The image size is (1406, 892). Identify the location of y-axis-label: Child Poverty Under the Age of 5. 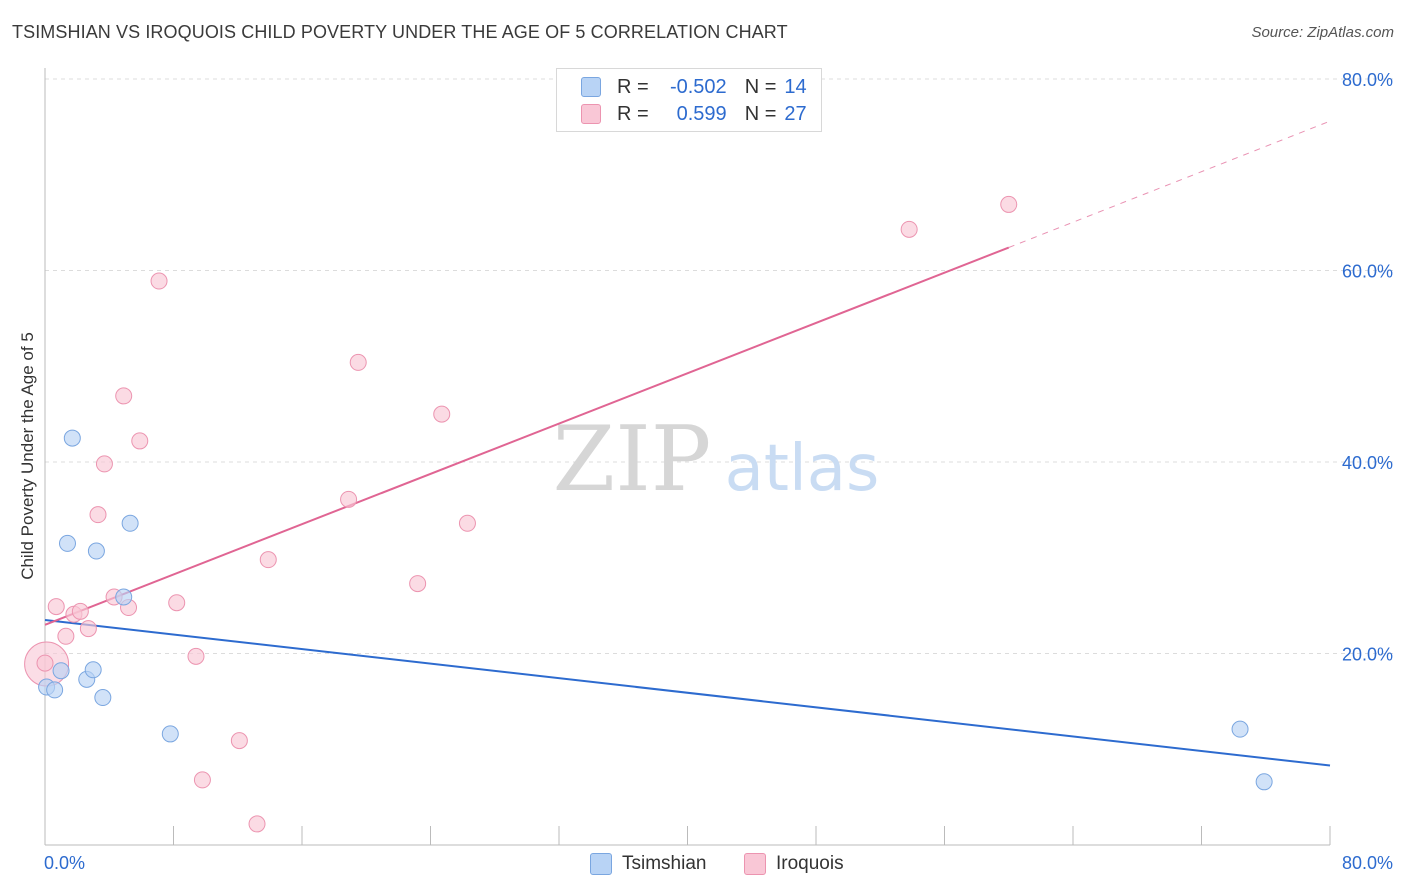
(27, 456).